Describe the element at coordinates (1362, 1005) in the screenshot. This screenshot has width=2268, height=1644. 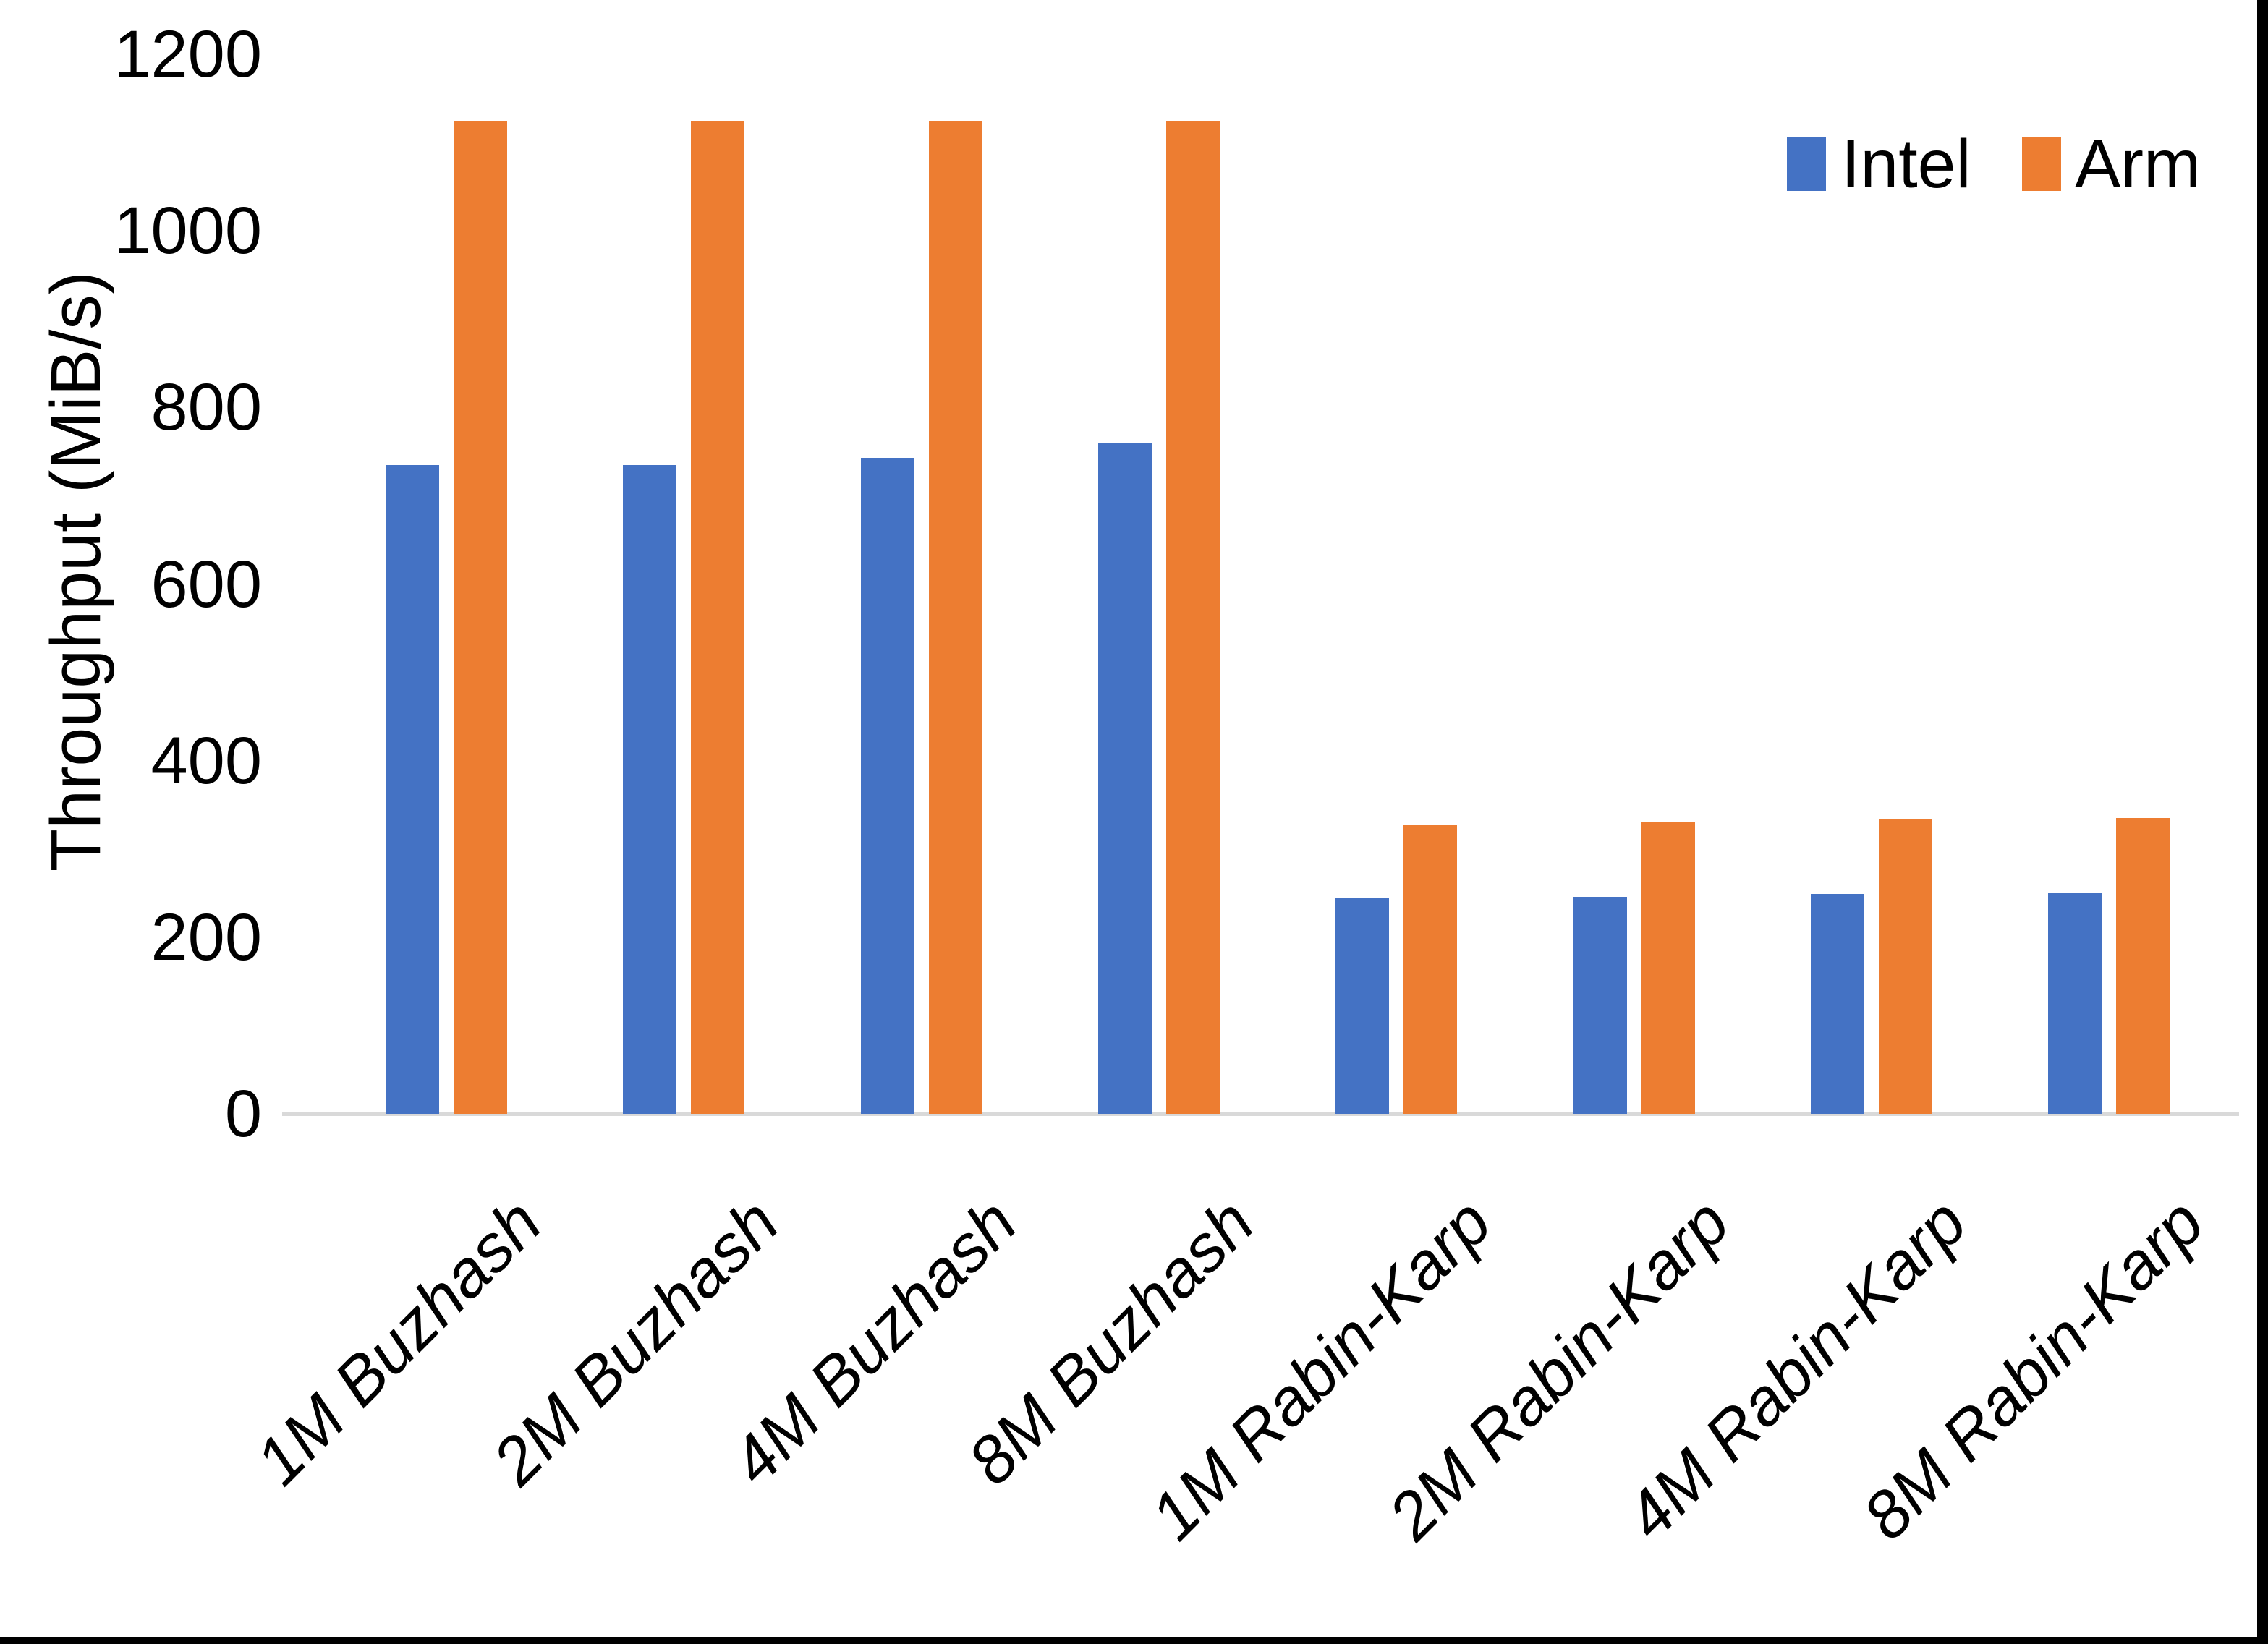
I see `bar-intel-1m-rabin-karp` at that location.